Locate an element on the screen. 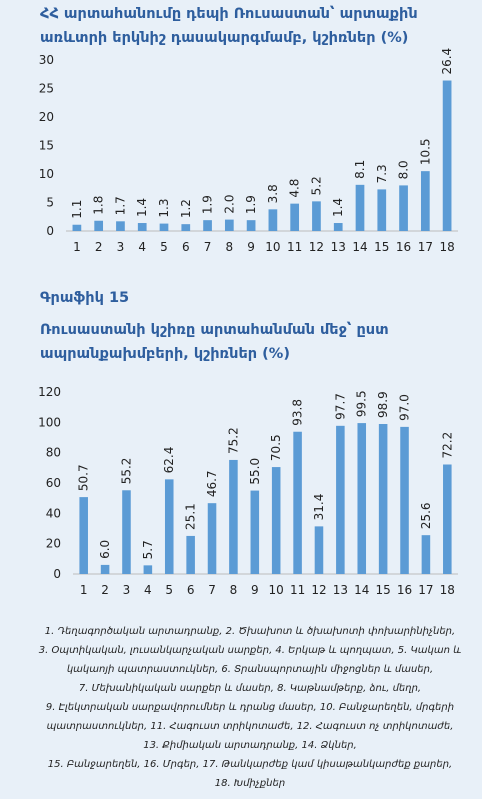 The height and width of the screenshot is (799, 482). x-tick-label: 14 is located at coordinates (361, 590).